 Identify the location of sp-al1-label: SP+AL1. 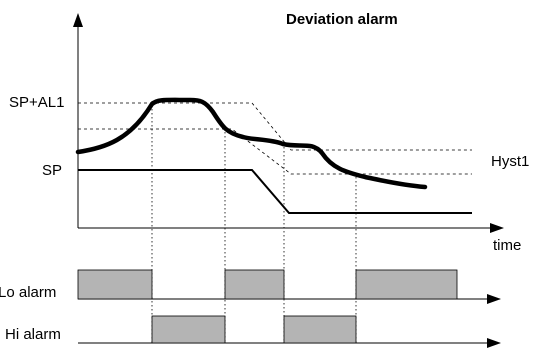
(36, 102).